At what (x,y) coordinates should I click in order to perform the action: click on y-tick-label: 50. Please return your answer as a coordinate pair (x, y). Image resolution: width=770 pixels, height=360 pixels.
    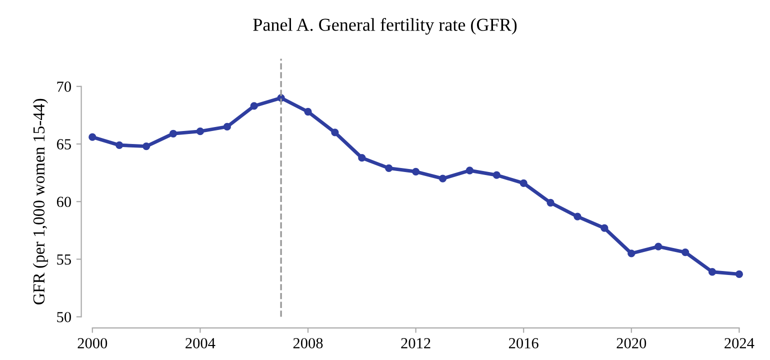
    Looking at the image, I should click on (64, 317).